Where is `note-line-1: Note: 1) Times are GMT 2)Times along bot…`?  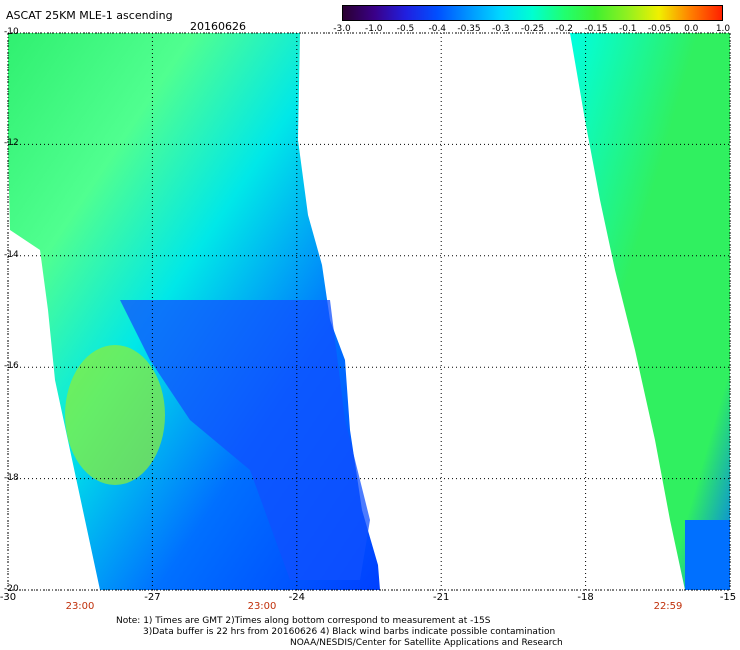 note-line-1: Note: 1) Times are GMT 2)Times along bot… is located at coordinates (303, 621).